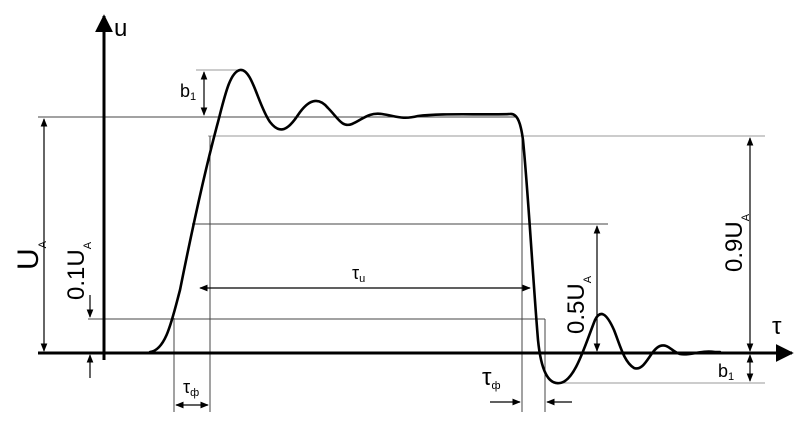 The width and height of the screenshot is (795, 431). Describe the element at coordinates (30, 255) in the screenshot. I see `amplitude-label: UA` at that location.